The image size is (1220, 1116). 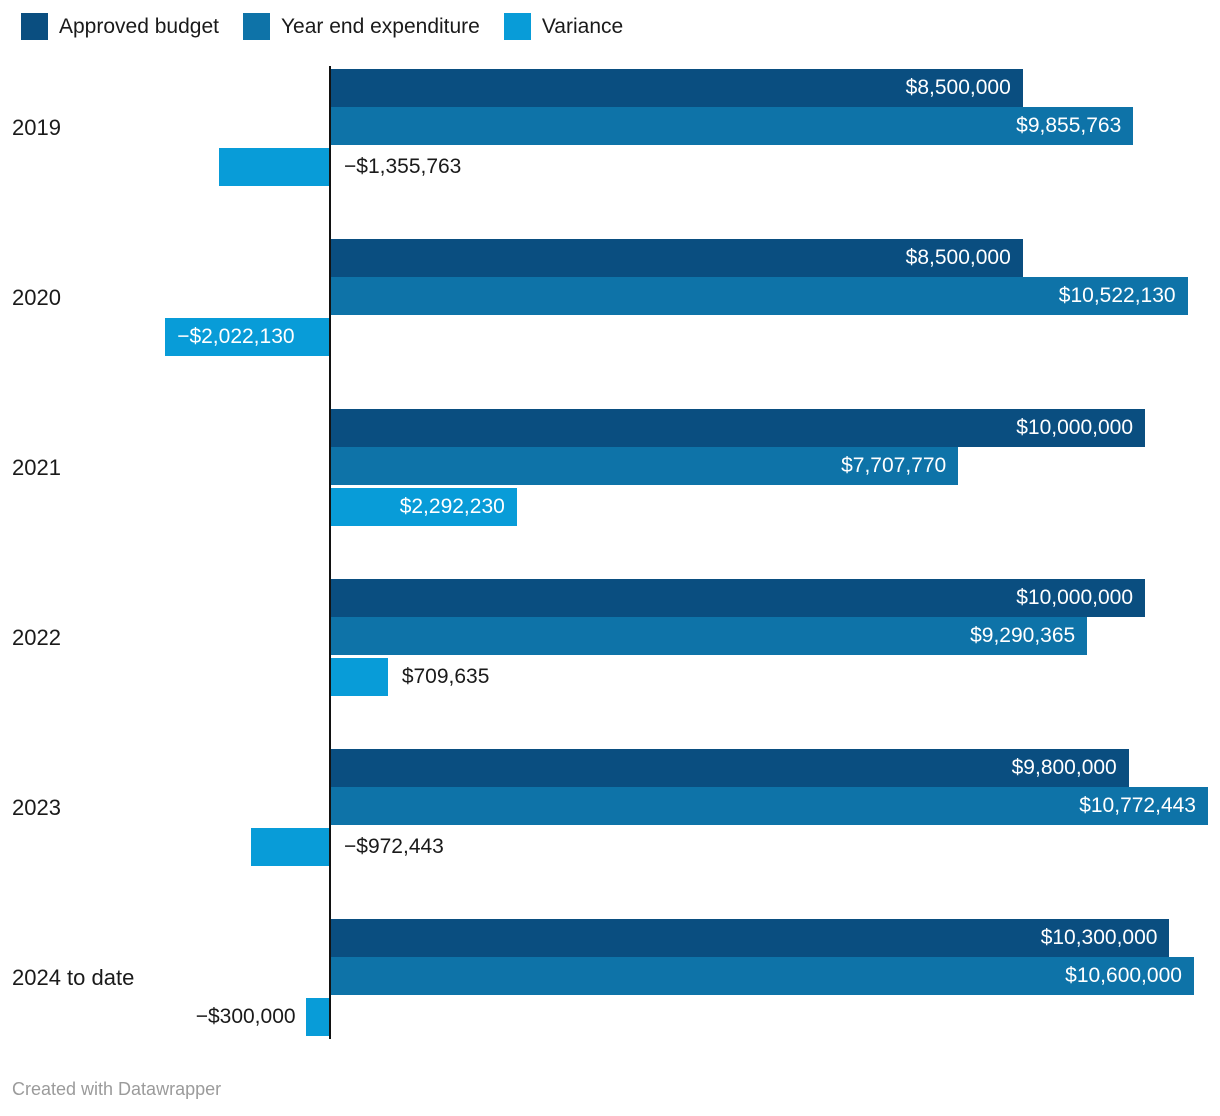 I want to click on bar-variance-2021: $2,292,230, so click(x=423, y=507).